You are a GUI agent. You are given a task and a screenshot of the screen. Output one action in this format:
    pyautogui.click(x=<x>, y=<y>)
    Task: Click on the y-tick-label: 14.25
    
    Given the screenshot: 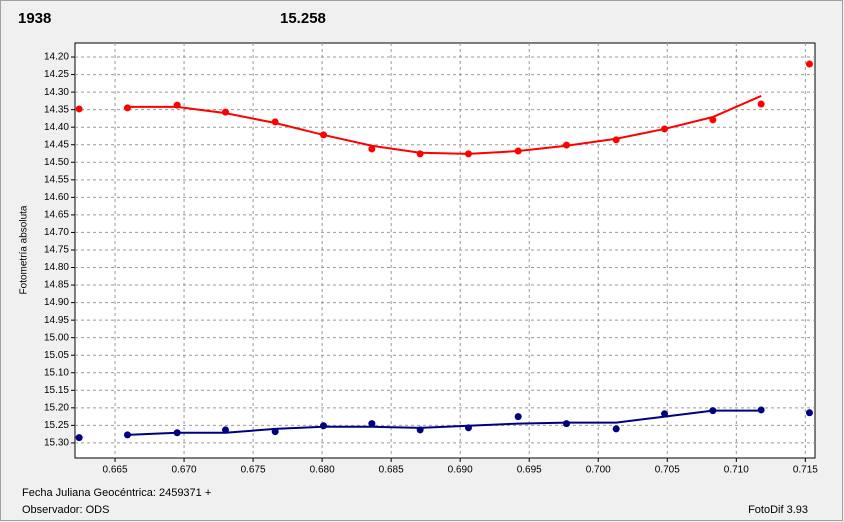 What is the action you would take?
    pyautogui.click(x=56, y=74)
    